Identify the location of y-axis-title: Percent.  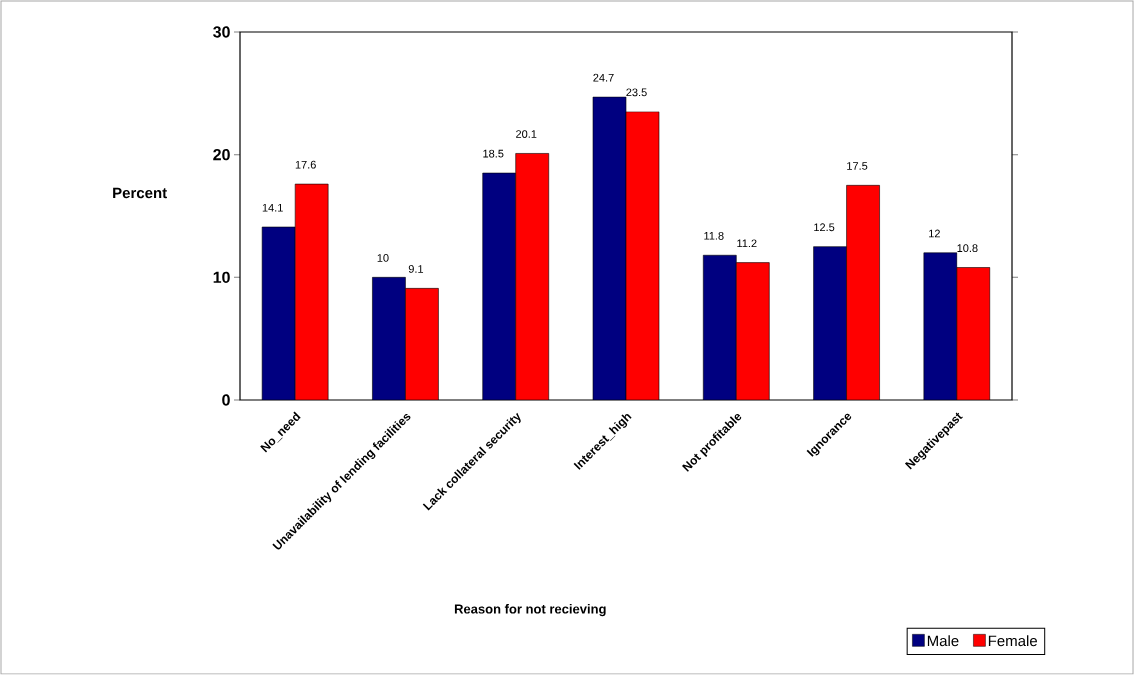
(140, 193).